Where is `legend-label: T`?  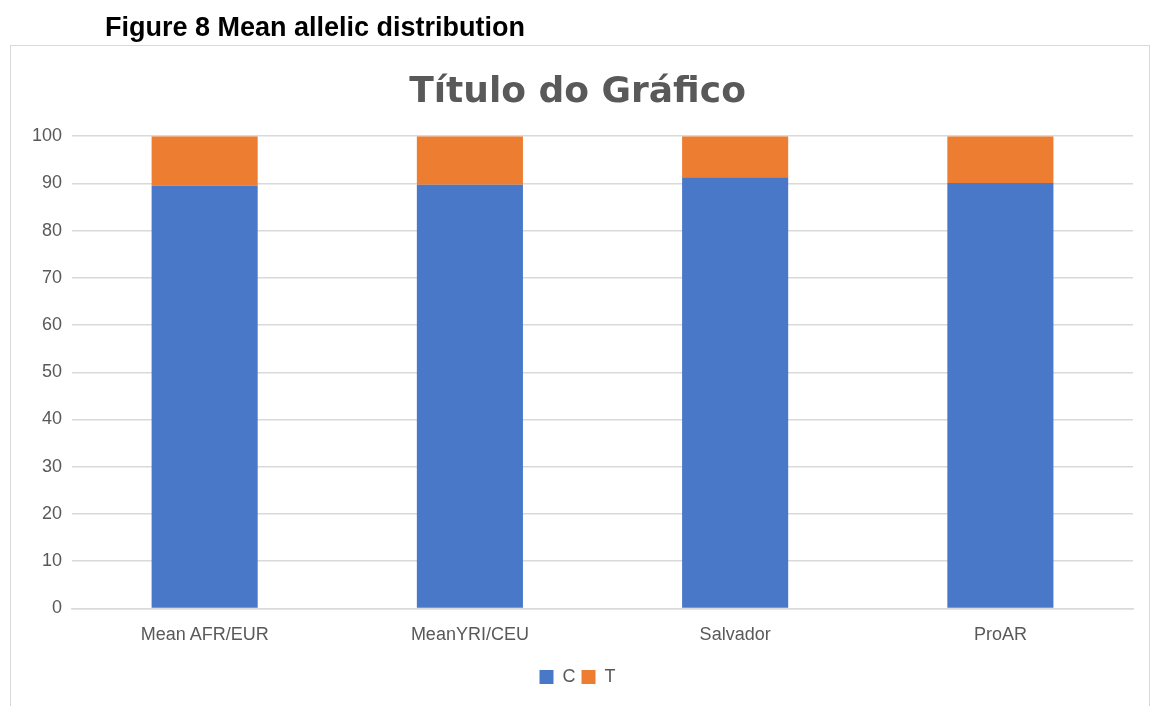 legend-label: T is located at coordinates (610, 675).